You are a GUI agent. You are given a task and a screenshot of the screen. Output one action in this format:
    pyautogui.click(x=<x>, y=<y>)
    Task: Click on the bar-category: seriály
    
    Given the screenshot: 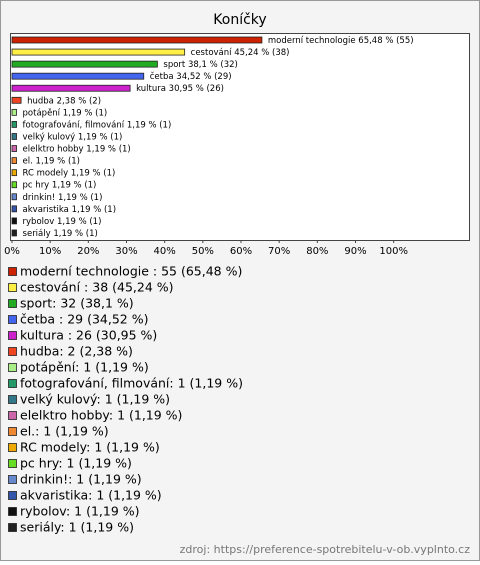 What is the action you would take?
    pyautogui.click(x=37, y=233)
    